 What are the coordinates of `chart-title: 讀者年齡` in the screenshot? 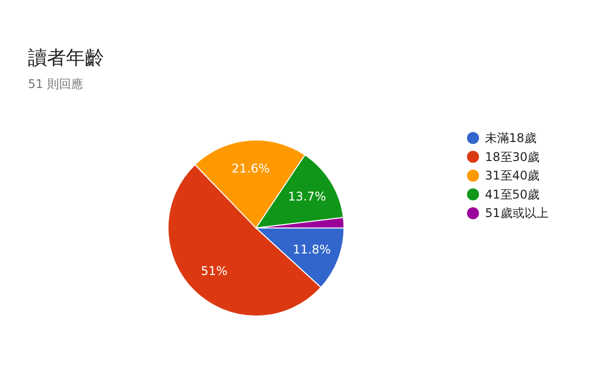 It's located at (66, 58).